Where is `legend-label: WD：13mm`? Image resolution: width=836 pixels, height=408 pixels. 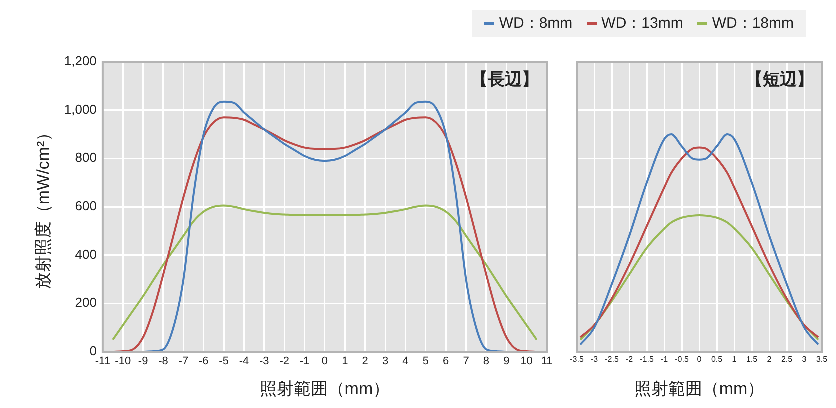 legend-label: WD：13mm is located at coordinates (643, 23).